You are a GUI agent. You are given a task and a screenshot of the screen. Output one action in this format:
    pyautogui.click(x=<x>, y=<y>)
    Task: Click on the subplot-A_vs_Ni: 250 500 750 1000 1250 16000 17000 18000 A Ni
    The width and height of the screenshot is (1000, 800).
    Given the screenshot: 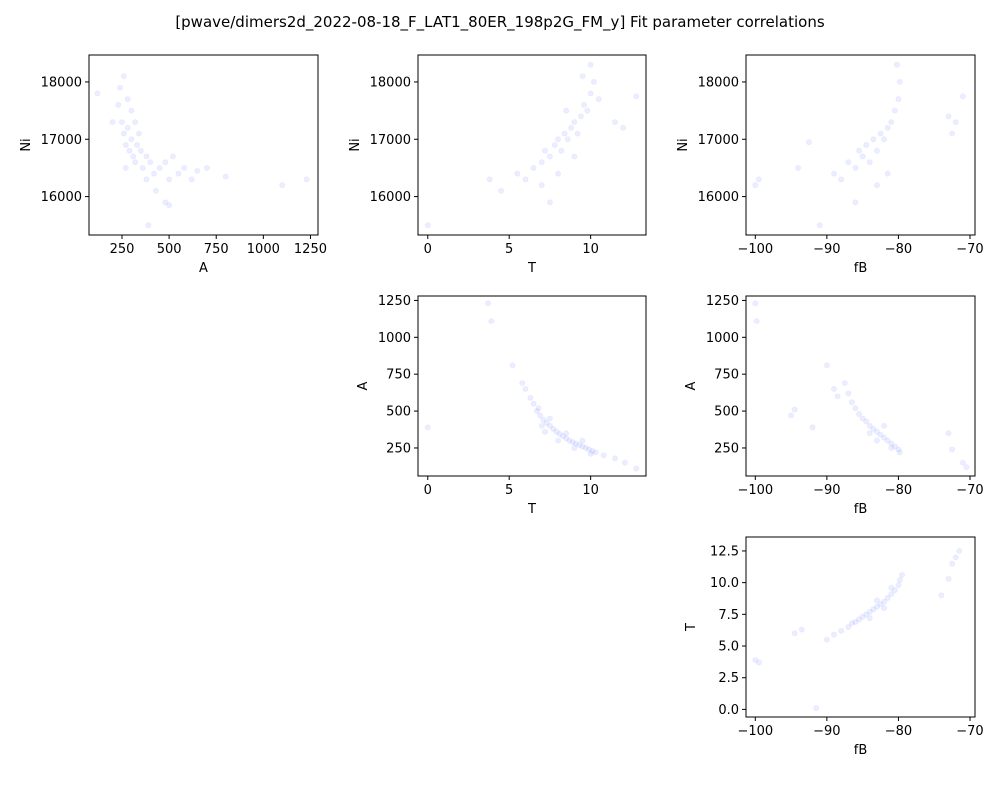 What is the action you would take?
    pyautogui.click(x=173, y=165)
    